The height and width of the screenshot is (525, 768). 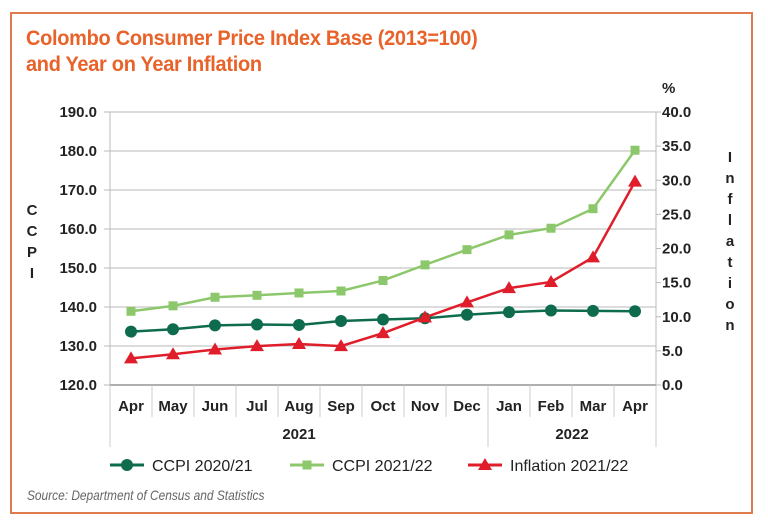 I want to click on y-axis-title-right-letter: i, so click(x=730, y=283).